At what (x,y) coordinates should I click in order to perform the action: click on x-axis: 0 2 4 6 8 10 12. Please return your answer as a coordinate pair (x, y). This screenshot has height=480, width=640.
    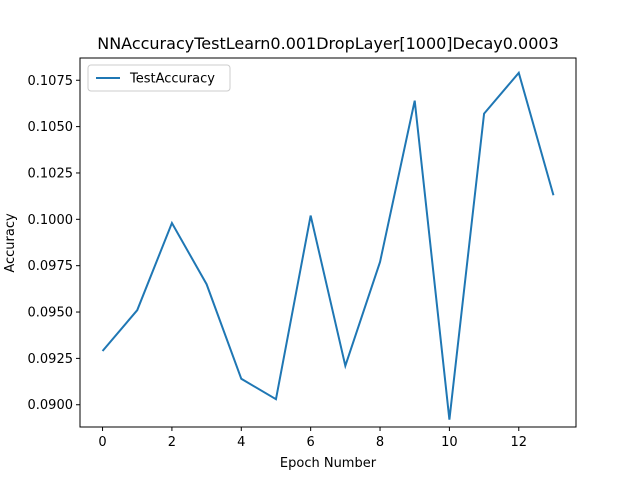
    Looking at the image, I should click on (312, 438).